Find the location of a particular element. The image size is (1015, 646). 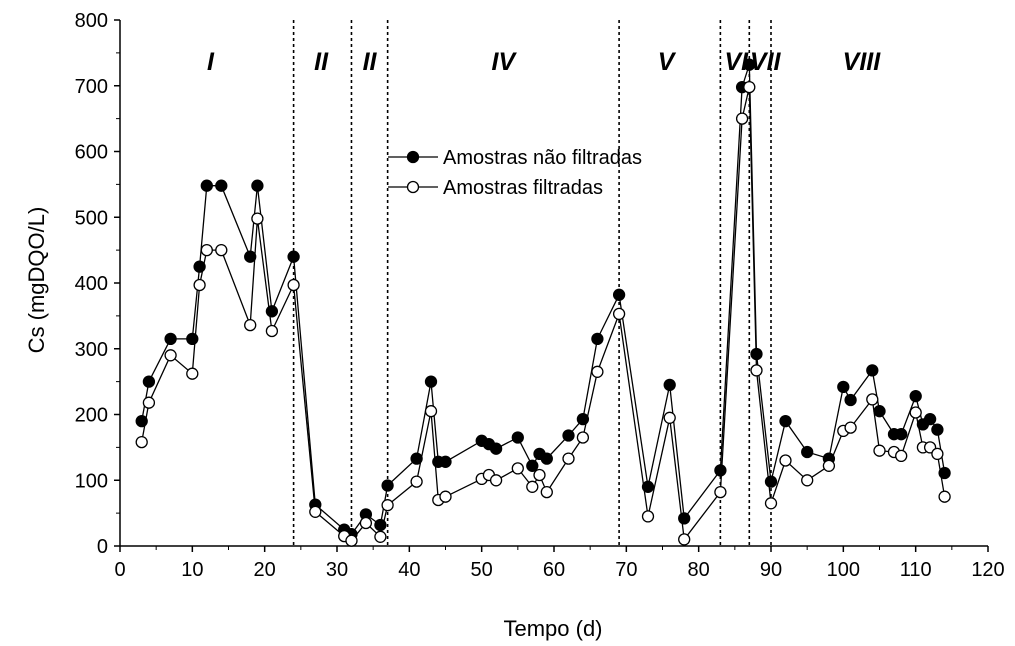

y-tick-label: 300 is located at coordinates (91, 350).